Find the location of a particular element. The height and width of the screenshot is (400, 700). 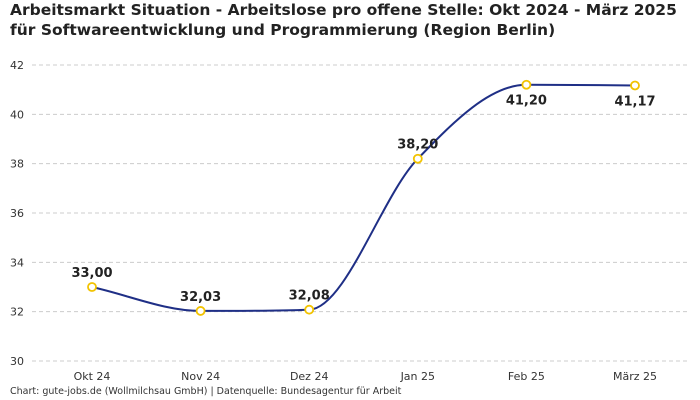

y-tick-label: 36 is located at coordinates (17, 213).